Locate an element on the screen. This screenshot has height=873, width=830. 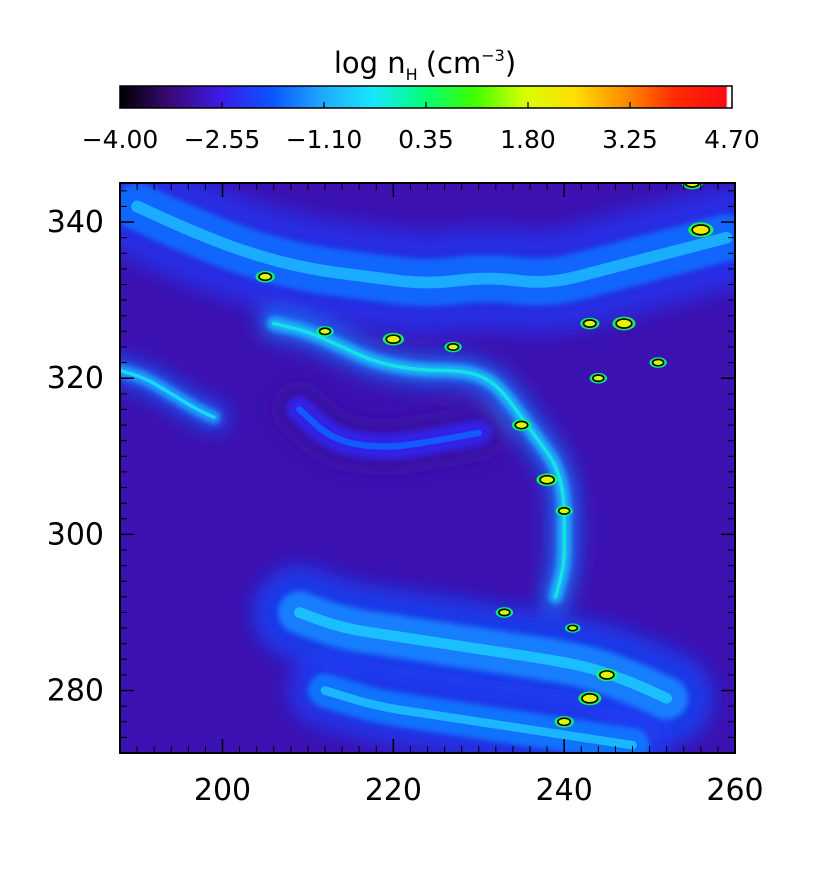
colorbar-ticks: −4.00 −2.55 −1.10 0.35 1.80 3.25 4.70 is located at coordinates (421, 128).